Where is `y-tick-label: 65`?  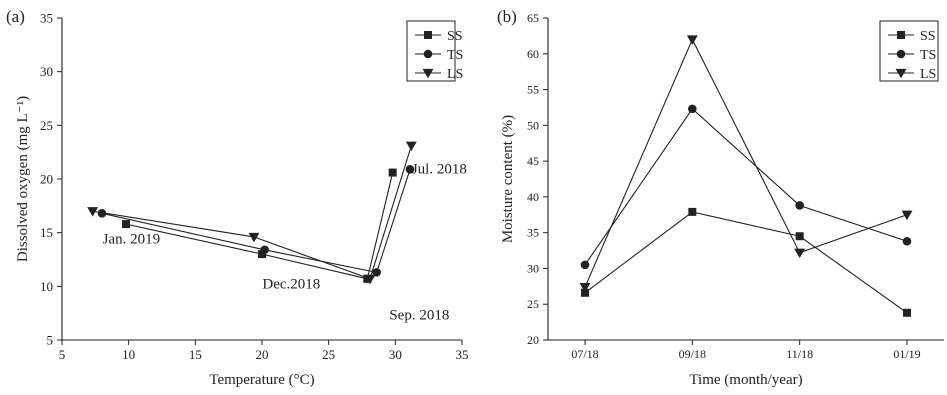
y-tick-label: 65 is located at coordinates (533, 18).